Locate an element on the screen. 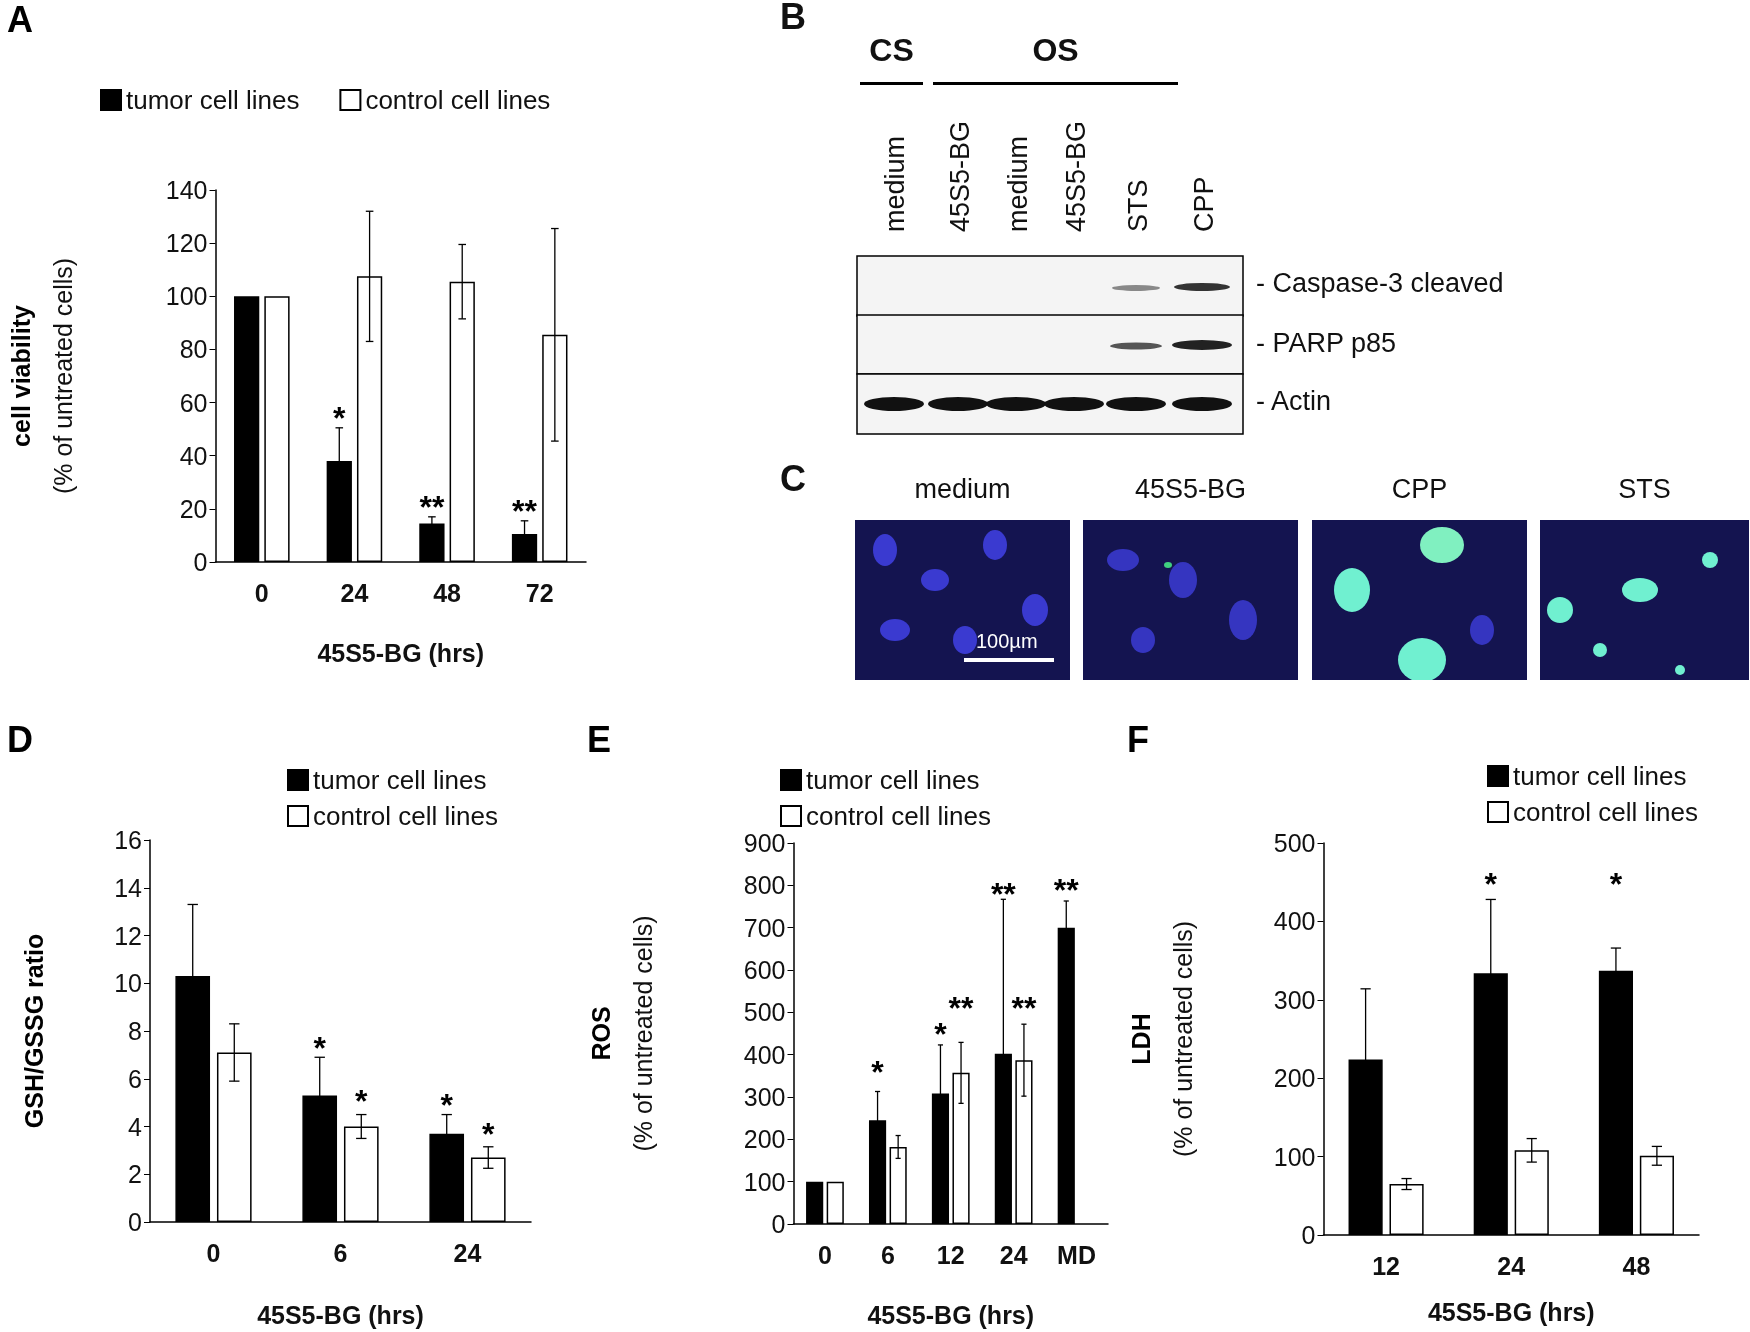  text: - Caspase-3 cleaved is located at coordinates (1380, 283).